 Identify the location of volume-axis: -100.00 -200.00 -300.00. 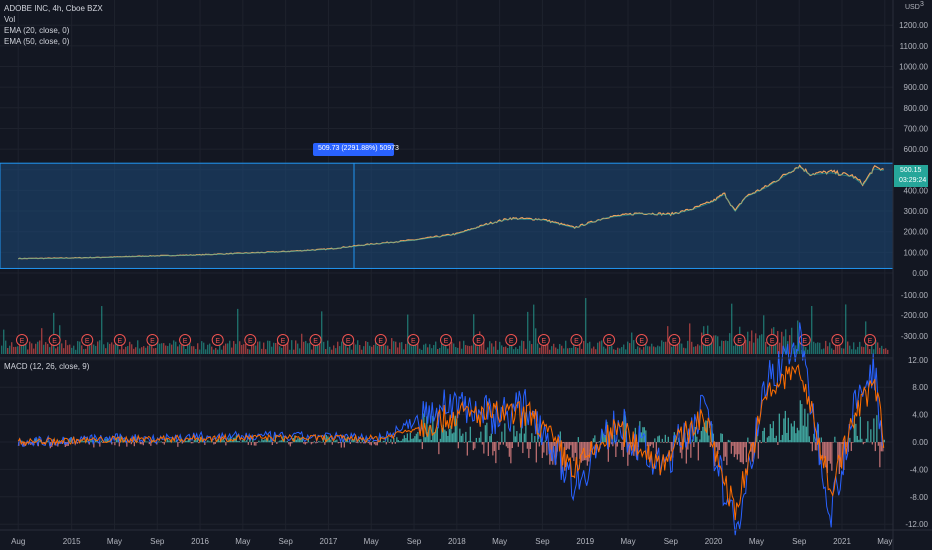
(915, 316).